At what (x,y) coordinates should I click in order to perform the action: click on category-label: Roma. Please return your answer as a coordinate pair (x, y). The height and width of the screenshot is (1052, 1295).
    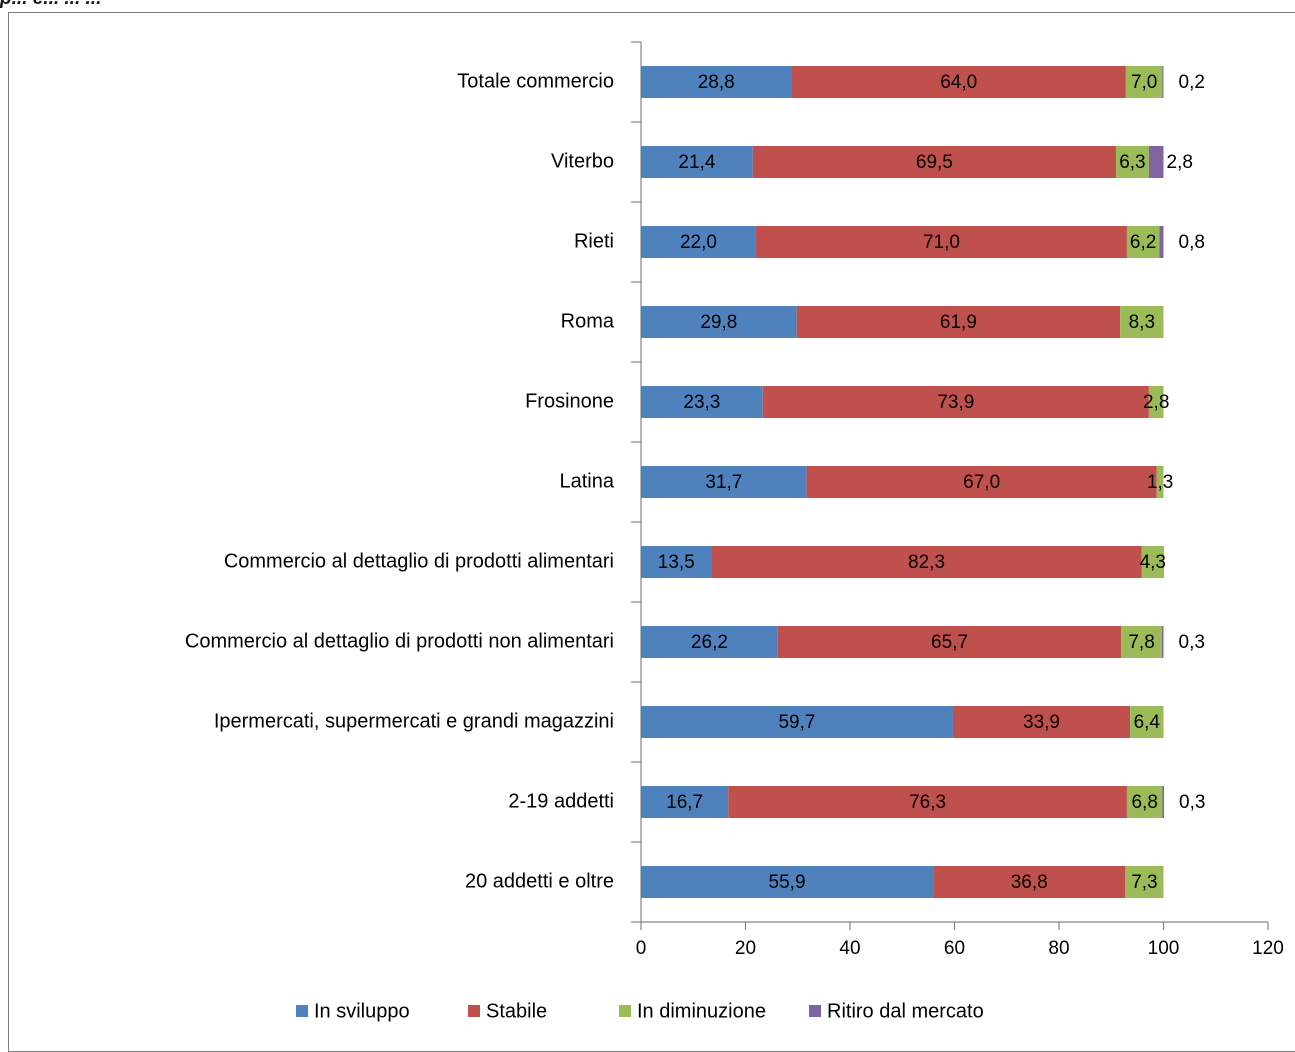
    Looking at the image, I should click on (588, 321).